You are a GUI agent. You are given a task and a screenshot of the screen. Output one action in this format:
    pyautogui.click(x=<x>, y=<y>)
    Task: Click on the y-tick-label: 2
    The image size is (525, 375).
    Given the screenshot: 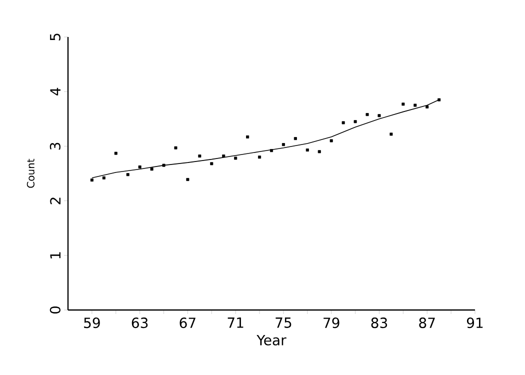 What is the action you would take?
    pyautogui.click(x=55, y=201)
    